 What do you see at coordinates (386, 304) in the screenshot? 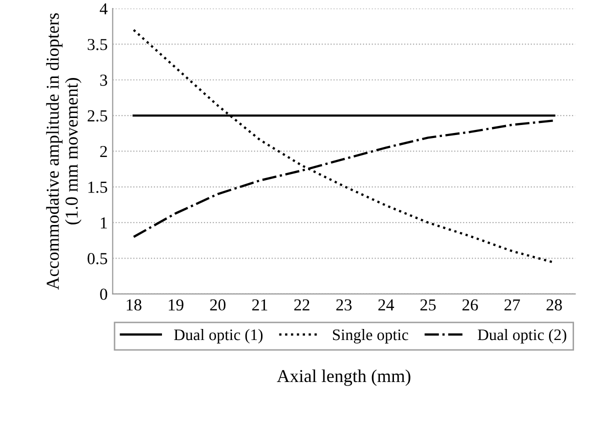
I see `x-tick-label: 24` at bounding box center [386, 304].